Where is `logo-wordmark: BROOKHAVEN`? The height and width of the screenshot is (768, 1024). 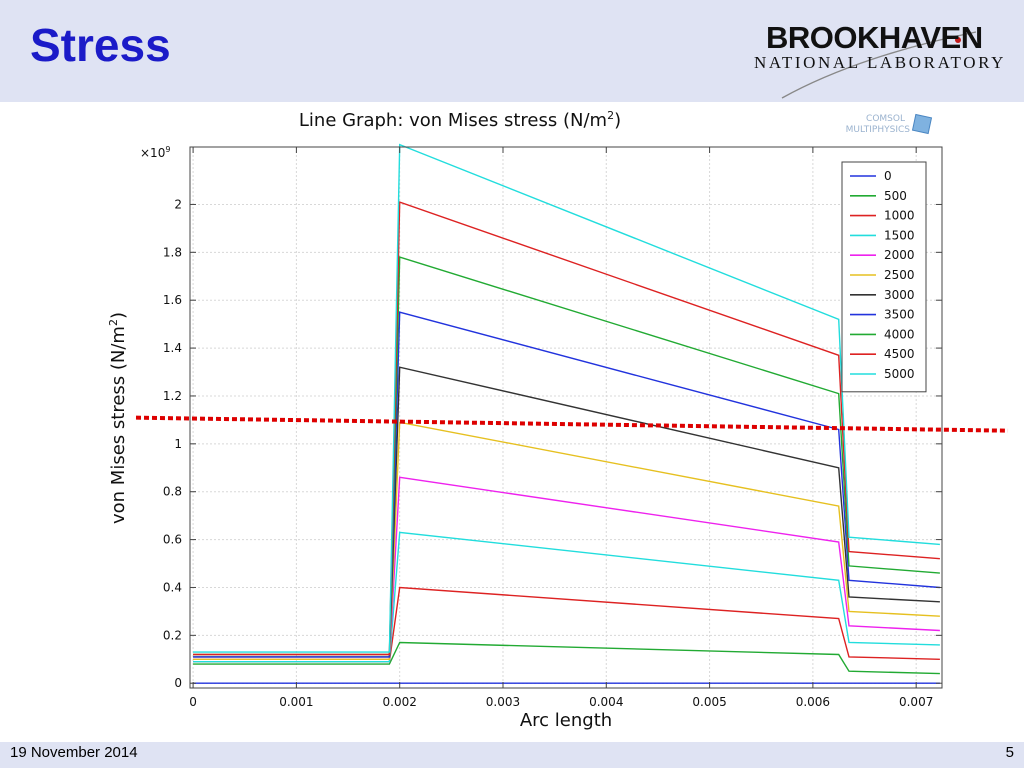
logo-wordmark: BROOKHAVEN is located at coordinates (874, 37).